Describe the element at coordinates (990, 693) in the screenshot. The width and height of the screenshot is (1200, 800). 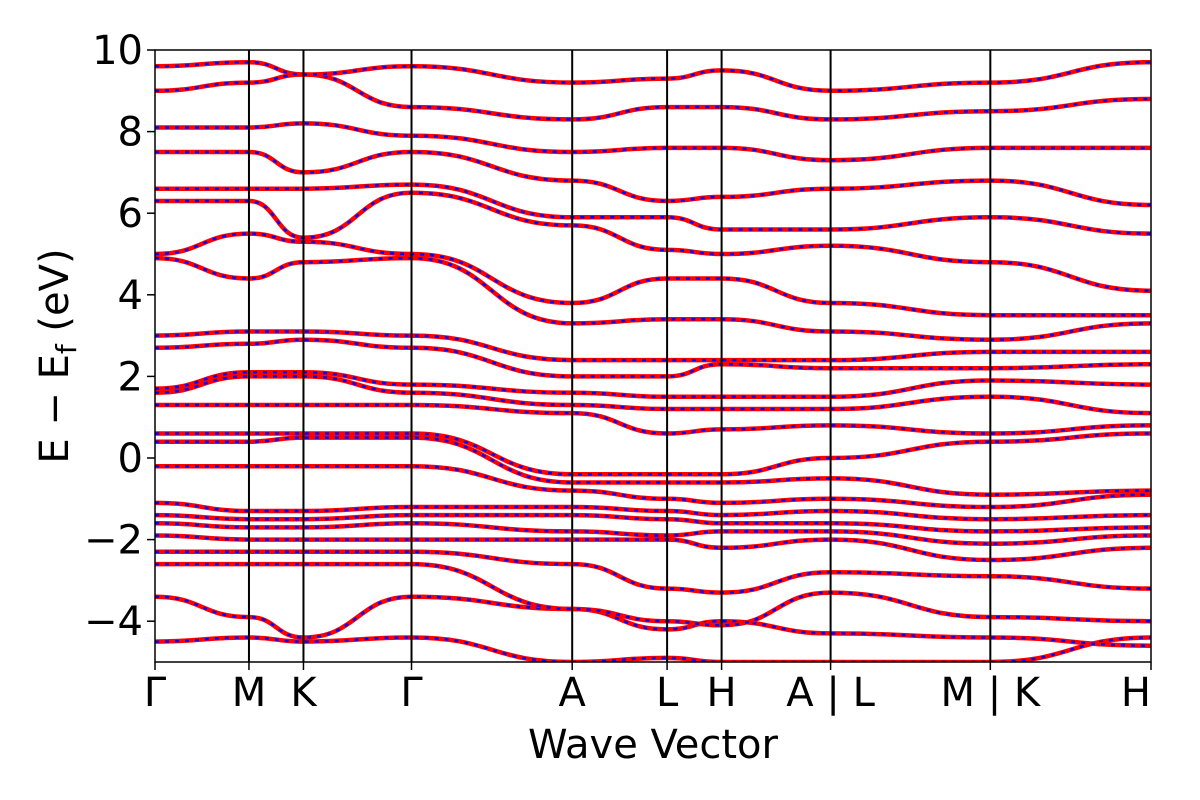
I see `x-tick-label-8: M | K` at that location.